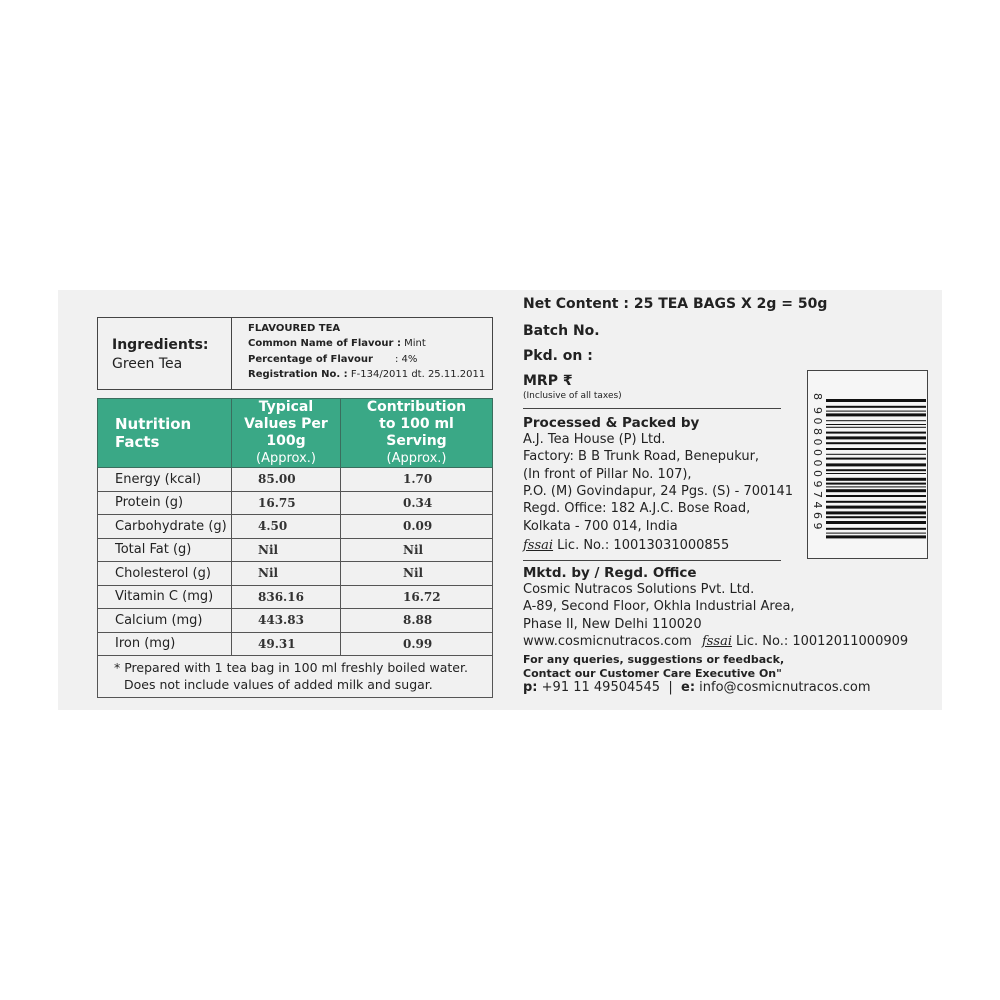 The height and width of the screenshot is (1000, 1000). Describe the element at coordinates (164, 596) in the screenshot. I see `nutrition-name: Vitamin C (mg)` at that location.